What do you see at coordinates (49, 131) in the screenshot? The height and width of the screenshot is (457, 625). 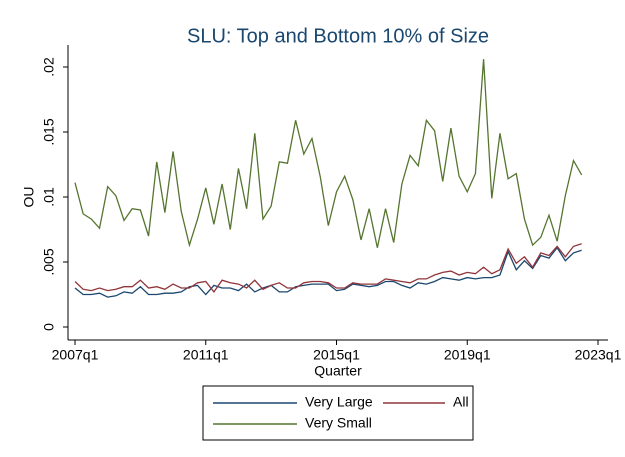 I see `y-tick-label: .015` at bounding box center [49, 131].